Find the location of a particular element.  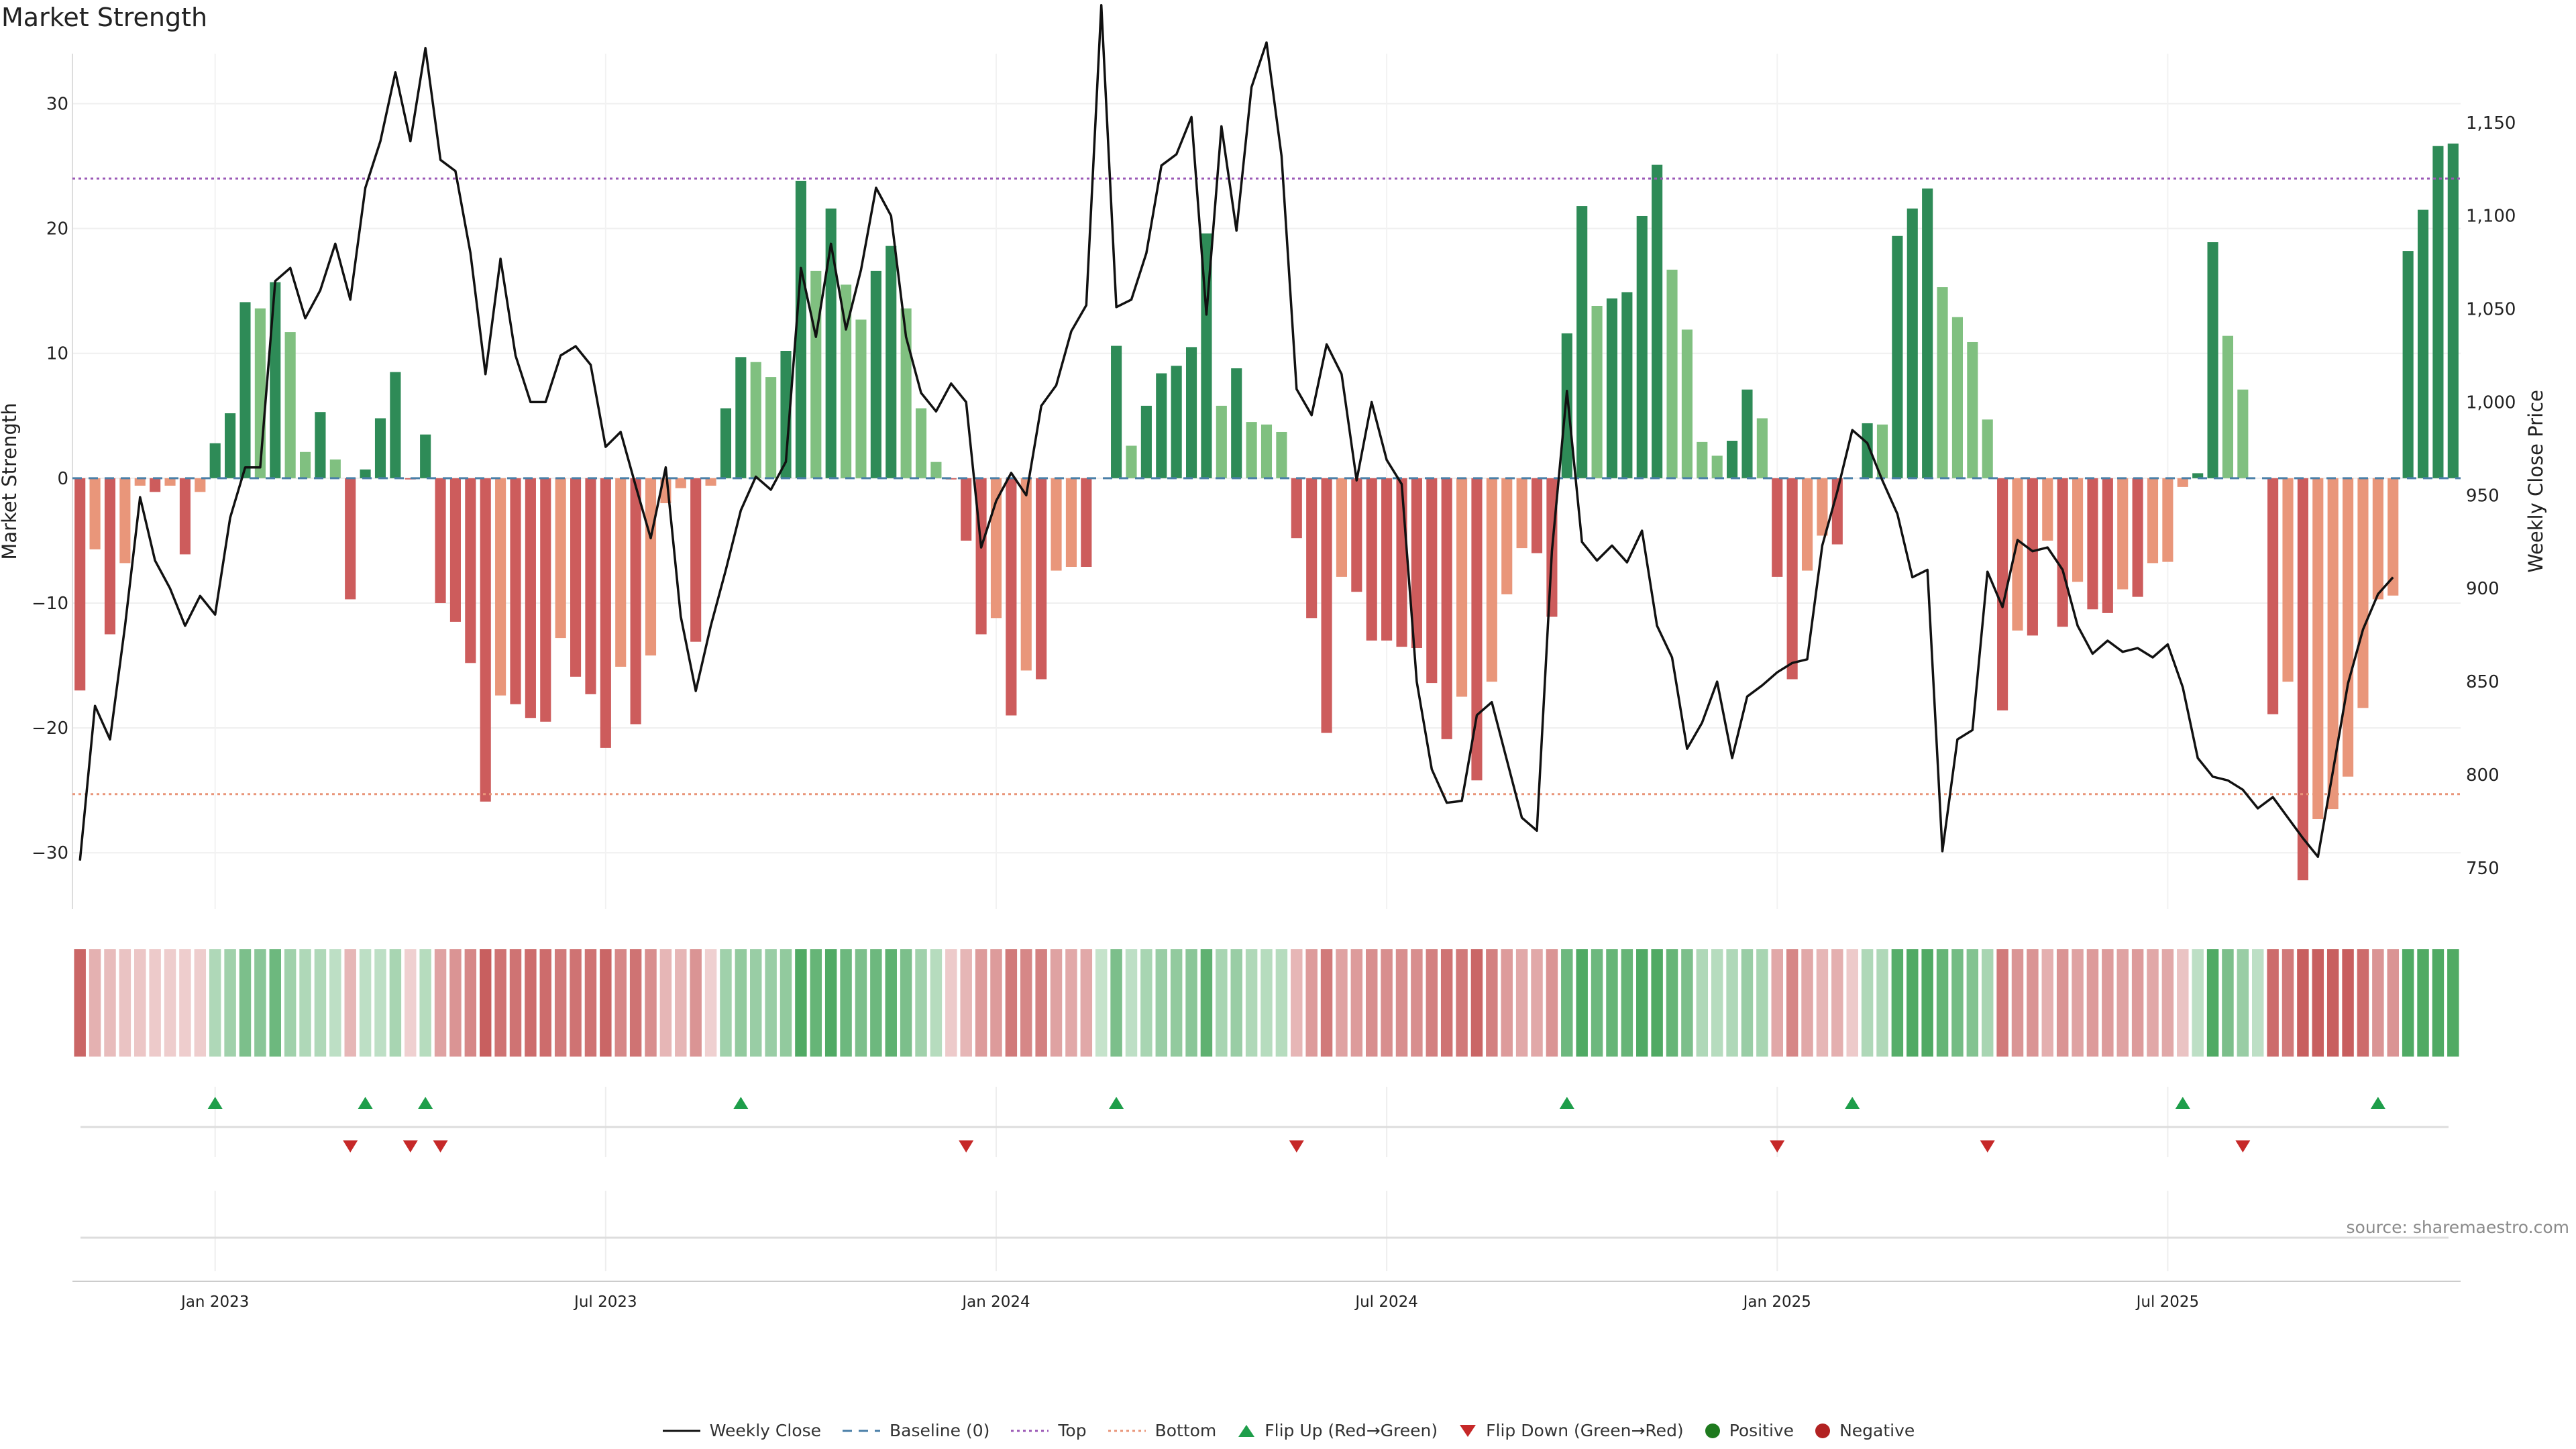

legend-item-flip-down: Flip Down (Green→Red) is located at coordinates (1571, 1430).